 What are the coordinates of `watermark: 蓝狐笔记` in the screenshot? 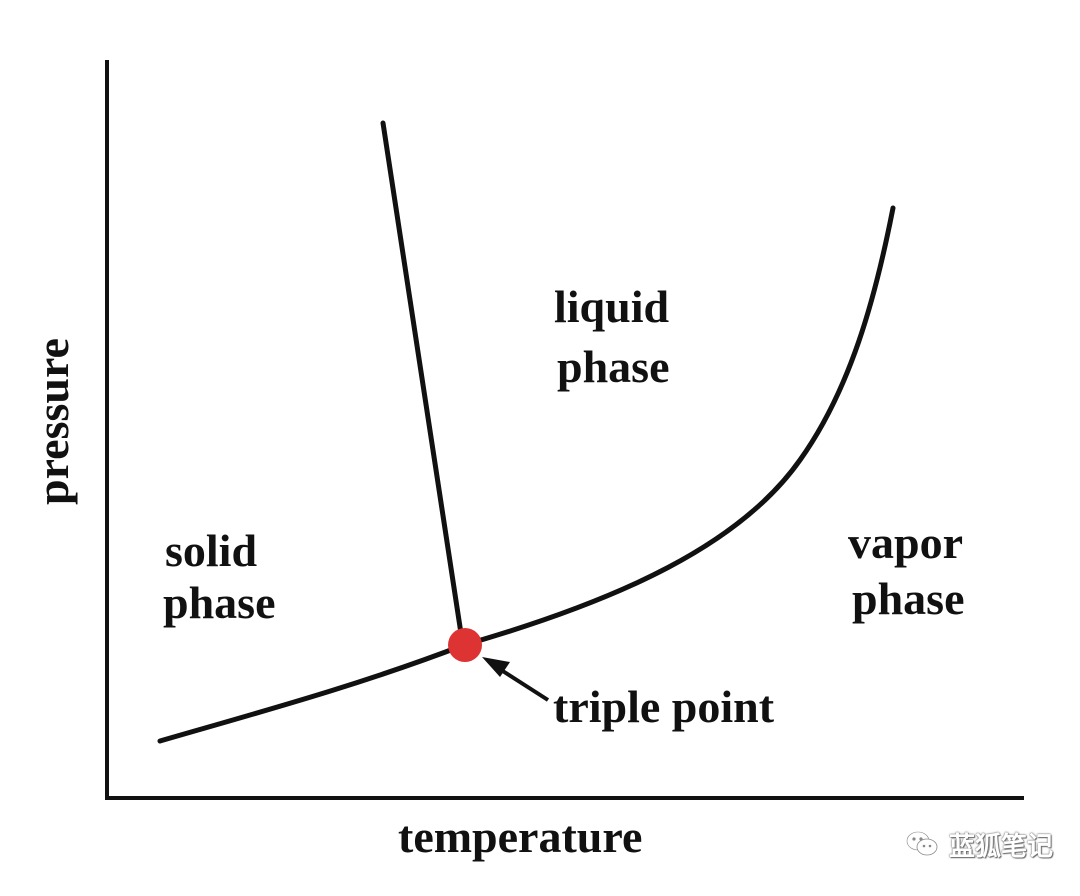 It's located at (979, 844).